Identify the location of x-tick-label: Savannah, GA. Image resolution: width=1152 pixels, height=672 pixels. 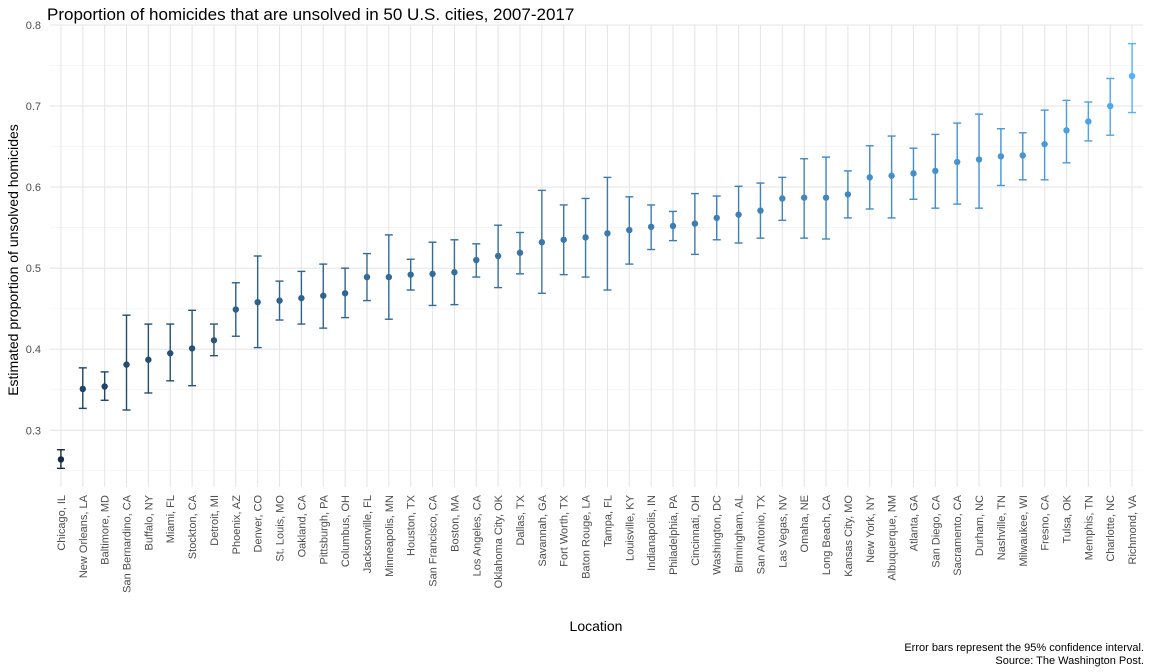
(543, 530).